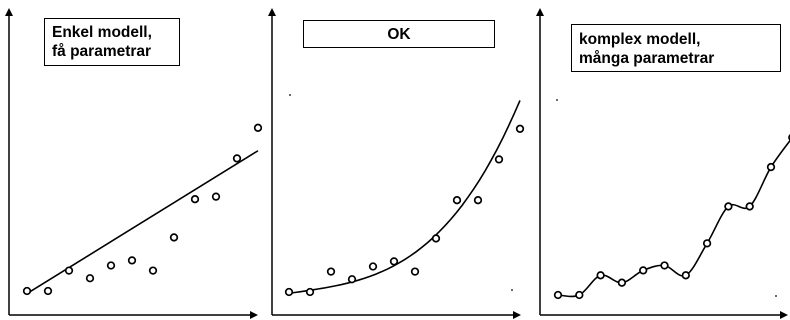  I want to click on panel-1-label: Enkel modell, få parametrar, so click(112, 42).